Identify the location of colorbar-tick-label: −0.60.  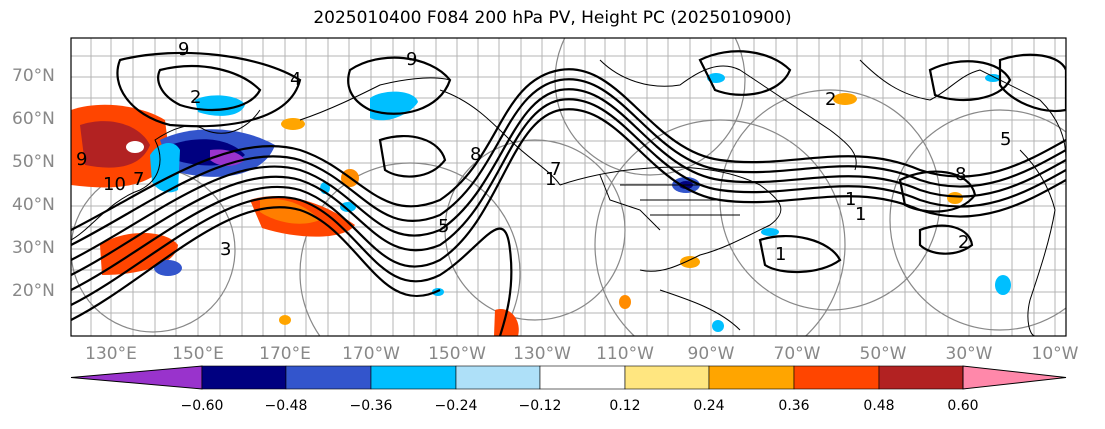
(202, 406).